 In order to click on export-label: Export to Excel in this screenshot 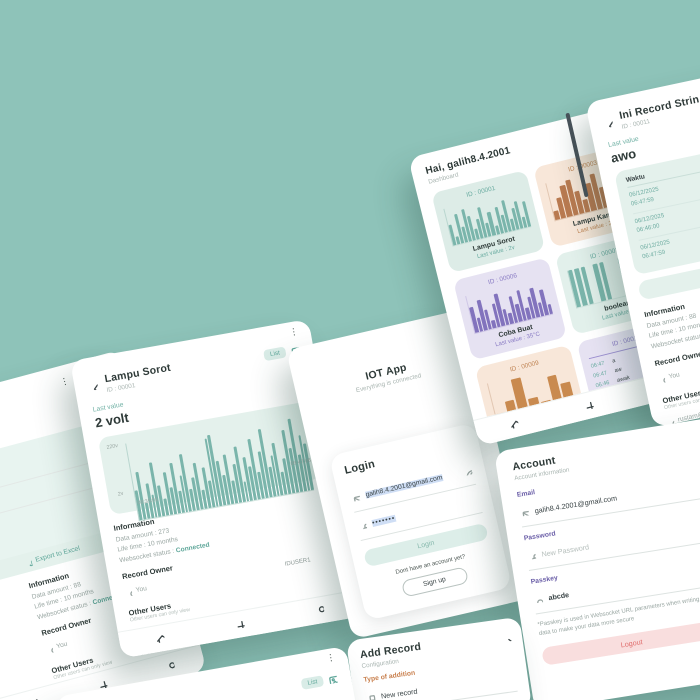, I will do `click(57, 554)`.